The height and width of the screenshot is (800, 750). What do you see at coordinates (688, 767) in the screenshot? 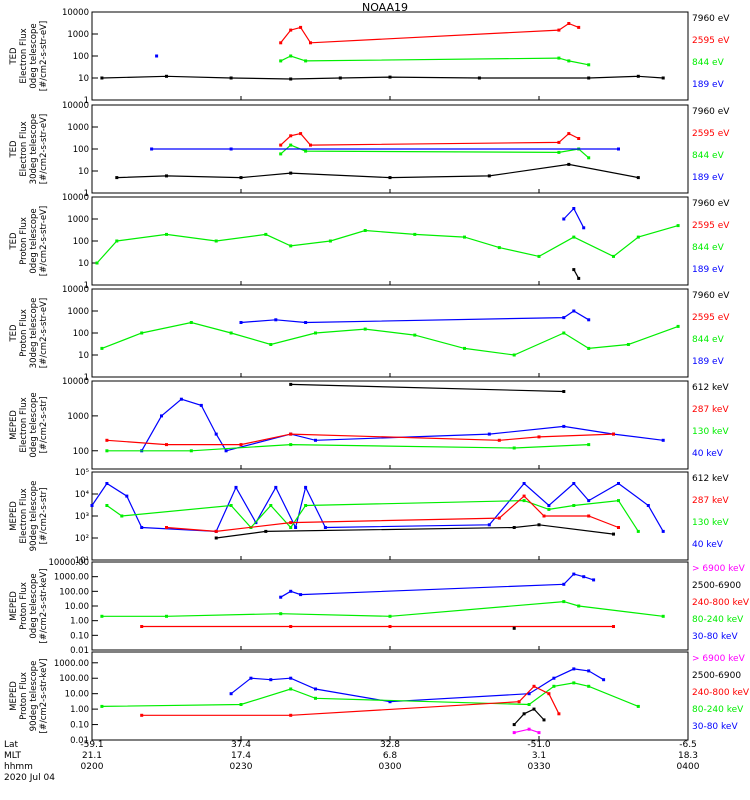
I see `footer-tick-time: 0400` at bounding box center [688, 767].